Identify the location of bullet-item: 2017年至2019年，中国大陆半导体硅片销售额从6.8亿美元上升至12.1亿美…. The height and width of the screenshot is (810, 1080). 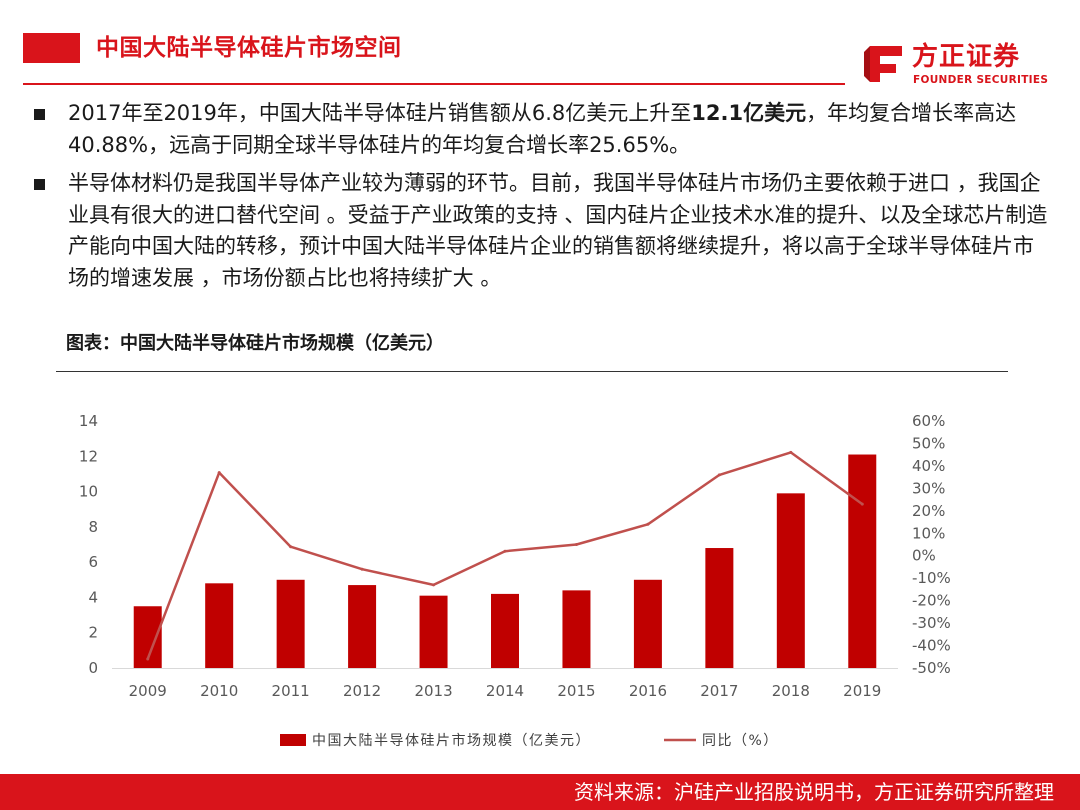
(540, 129).